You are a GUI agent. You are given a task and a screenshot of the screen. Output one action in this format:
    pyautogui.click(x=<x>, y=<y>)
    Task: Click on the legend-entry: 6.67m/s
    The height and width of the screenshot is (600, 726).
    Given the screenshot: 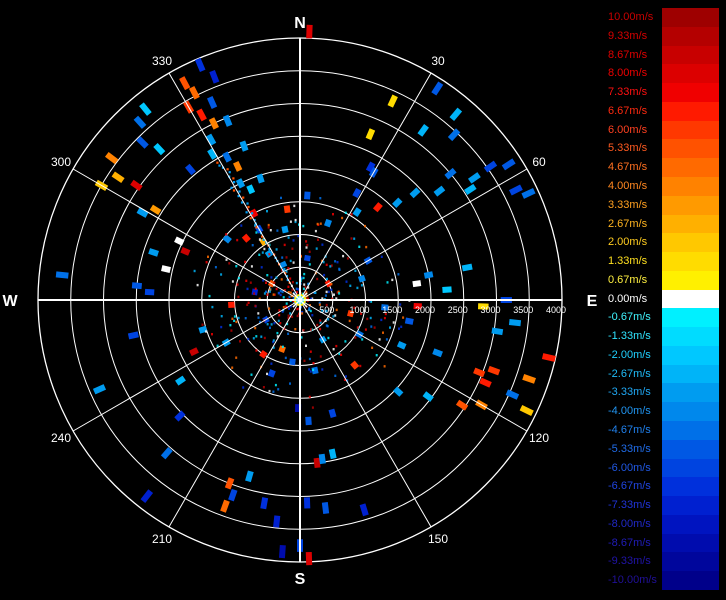 What is the action you would take?
    pyautogui.click(x=663, y=111)
    